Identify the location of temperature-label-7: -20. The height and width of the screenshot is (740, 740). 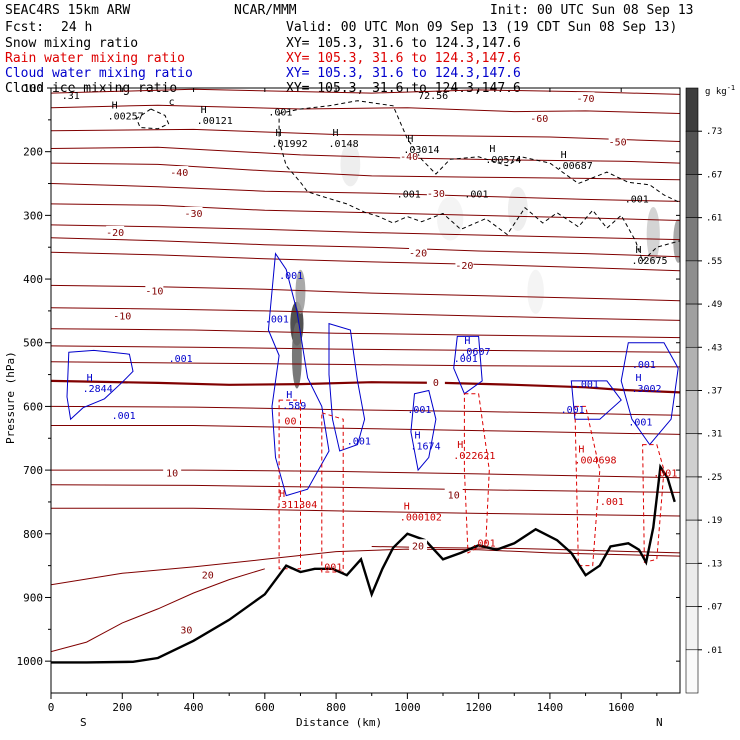
(418, 253).